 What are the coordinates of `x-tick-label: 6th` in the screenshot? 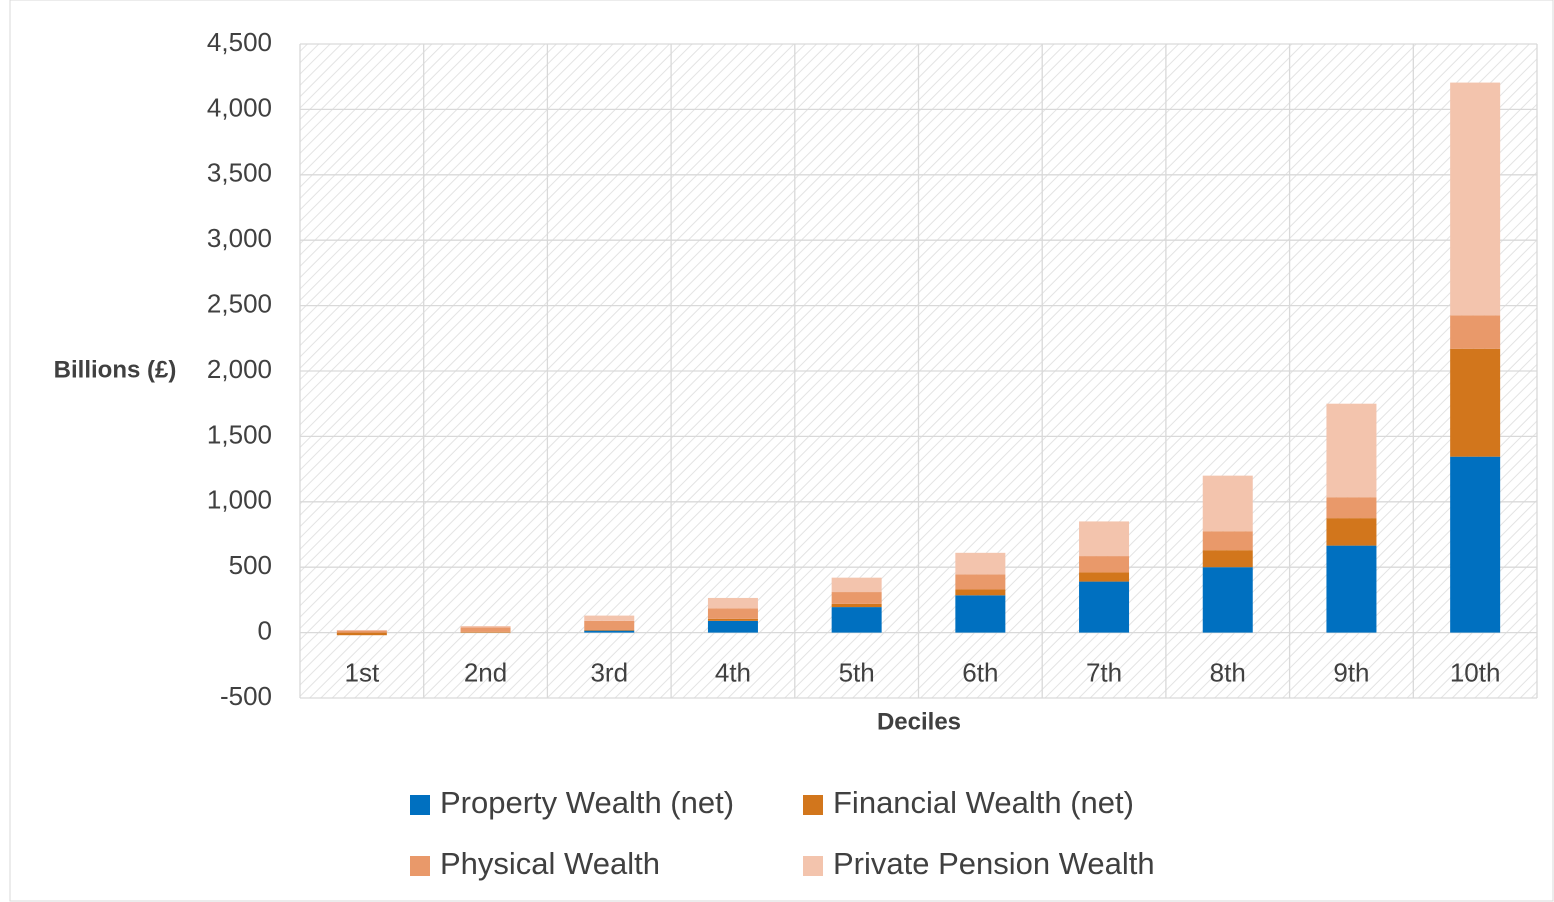 It's located at (980, 672).